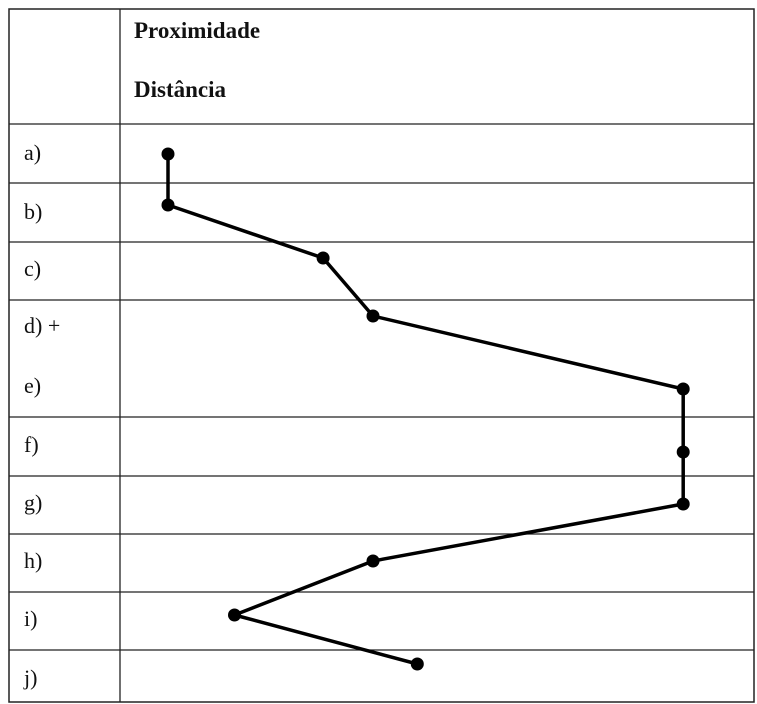 This screenshot has width=757, height=704. Describe the element at coordinates (33, 560) in the screenshot. I see `row-label: h)` at that location.